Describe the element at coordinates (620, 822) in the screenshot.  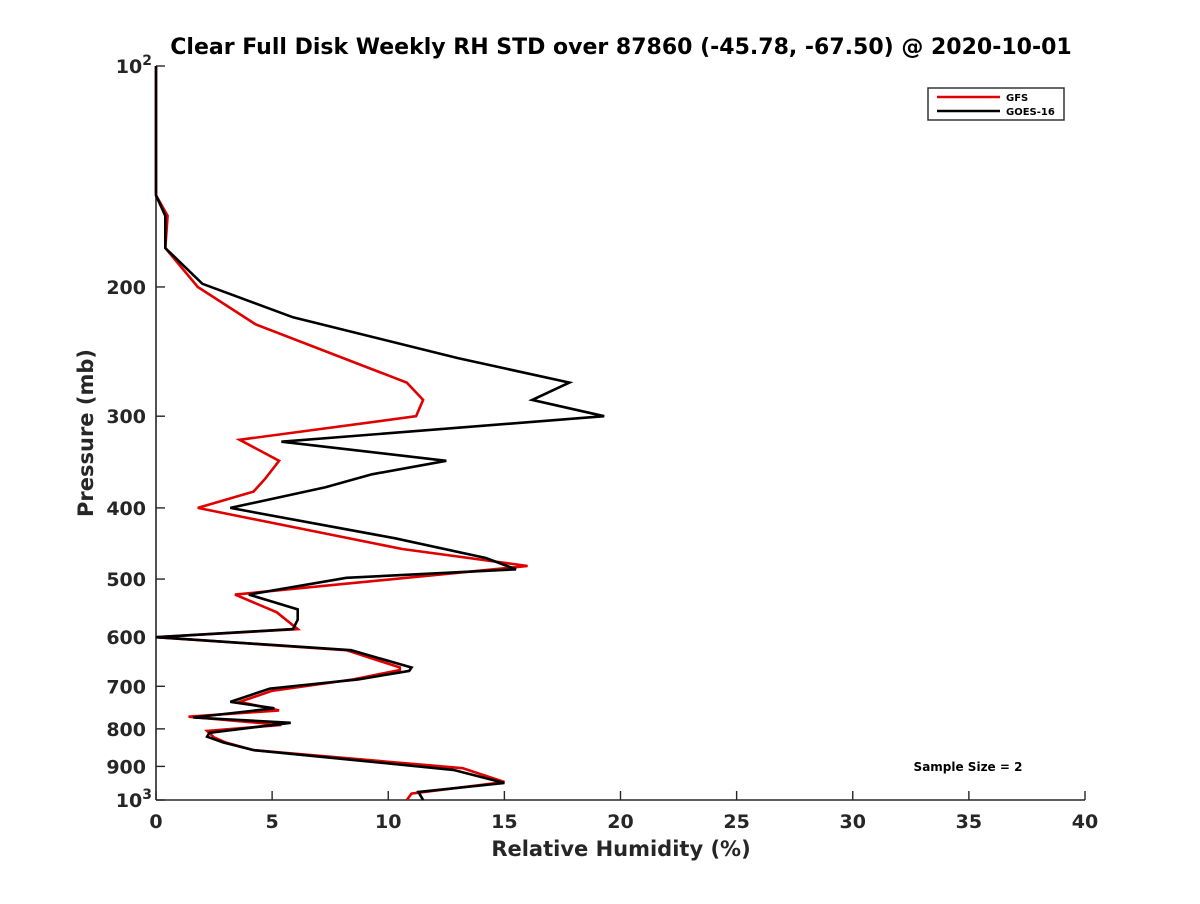
I see `x-tick-label: 20` at that location.